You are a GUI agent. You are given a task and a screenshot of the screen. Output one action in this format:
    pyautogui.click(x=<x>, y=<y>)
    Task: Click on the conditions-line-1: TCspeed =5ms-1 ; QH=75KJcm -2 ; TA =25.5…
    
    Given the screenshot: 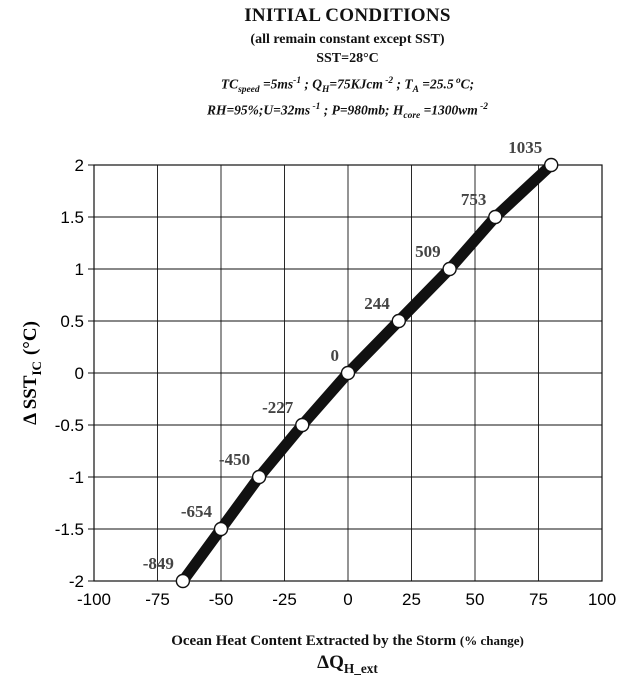 What is the action you would take?
    pyautogui.click(x=347, y=86)
    